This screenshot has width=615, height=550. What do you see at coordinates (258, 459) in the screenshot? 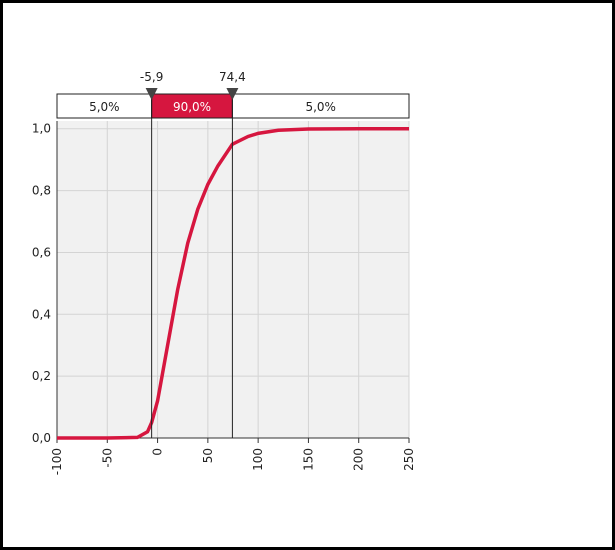
I see `x-tick-label: 100` at bounding box center [258, 459].